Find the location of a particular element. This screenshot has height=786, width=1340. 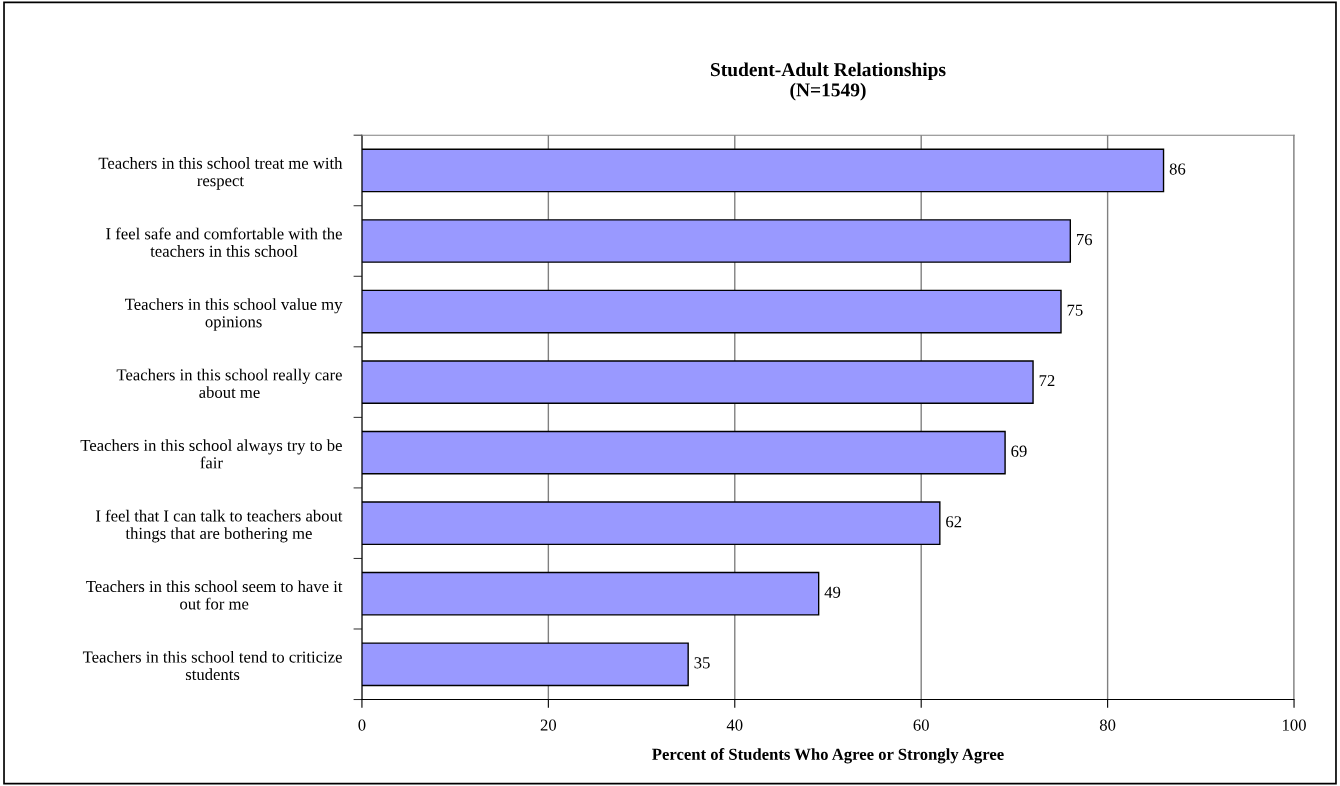

chart-title: Student-Adult Relationships (N=1549) is located at coordinates (828, 81).